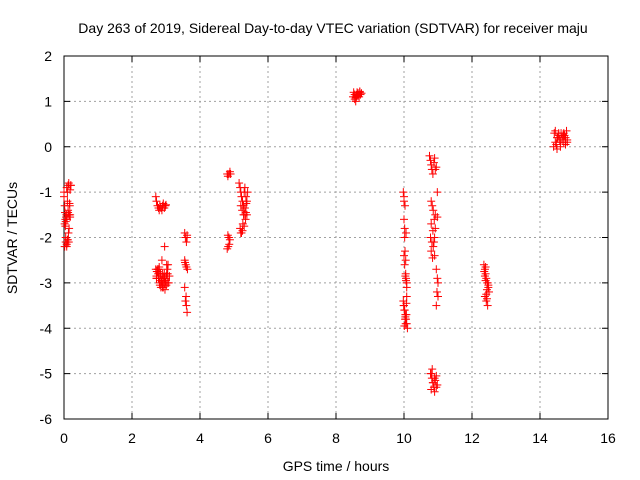 The height and width of the screenshot is (480, 640). What do you see at coordinates (472, 438) in the screenshot?
I see `x-tick-label: 12` at bounding box center [472, 438].